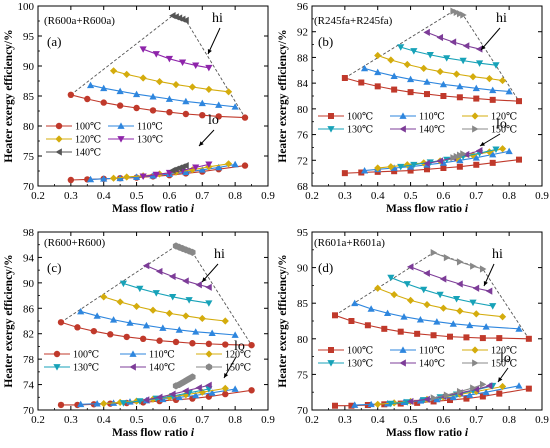 The height and width of the screenshot is (448, 550). What do you see at coordinates (476, 420) in the screenshot?
I see `x-tick-label: 0.7` at bounding box center [476, 420].